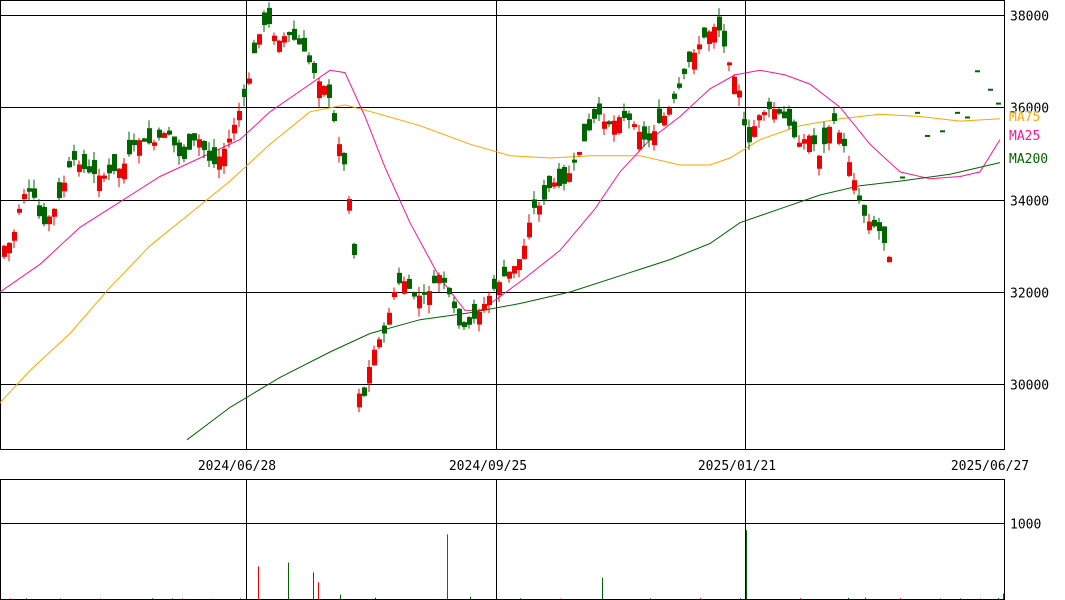  Describe the element at coordinates (1024, 117) in the screenshot. I see `legend-ma75: MA75` at that location.